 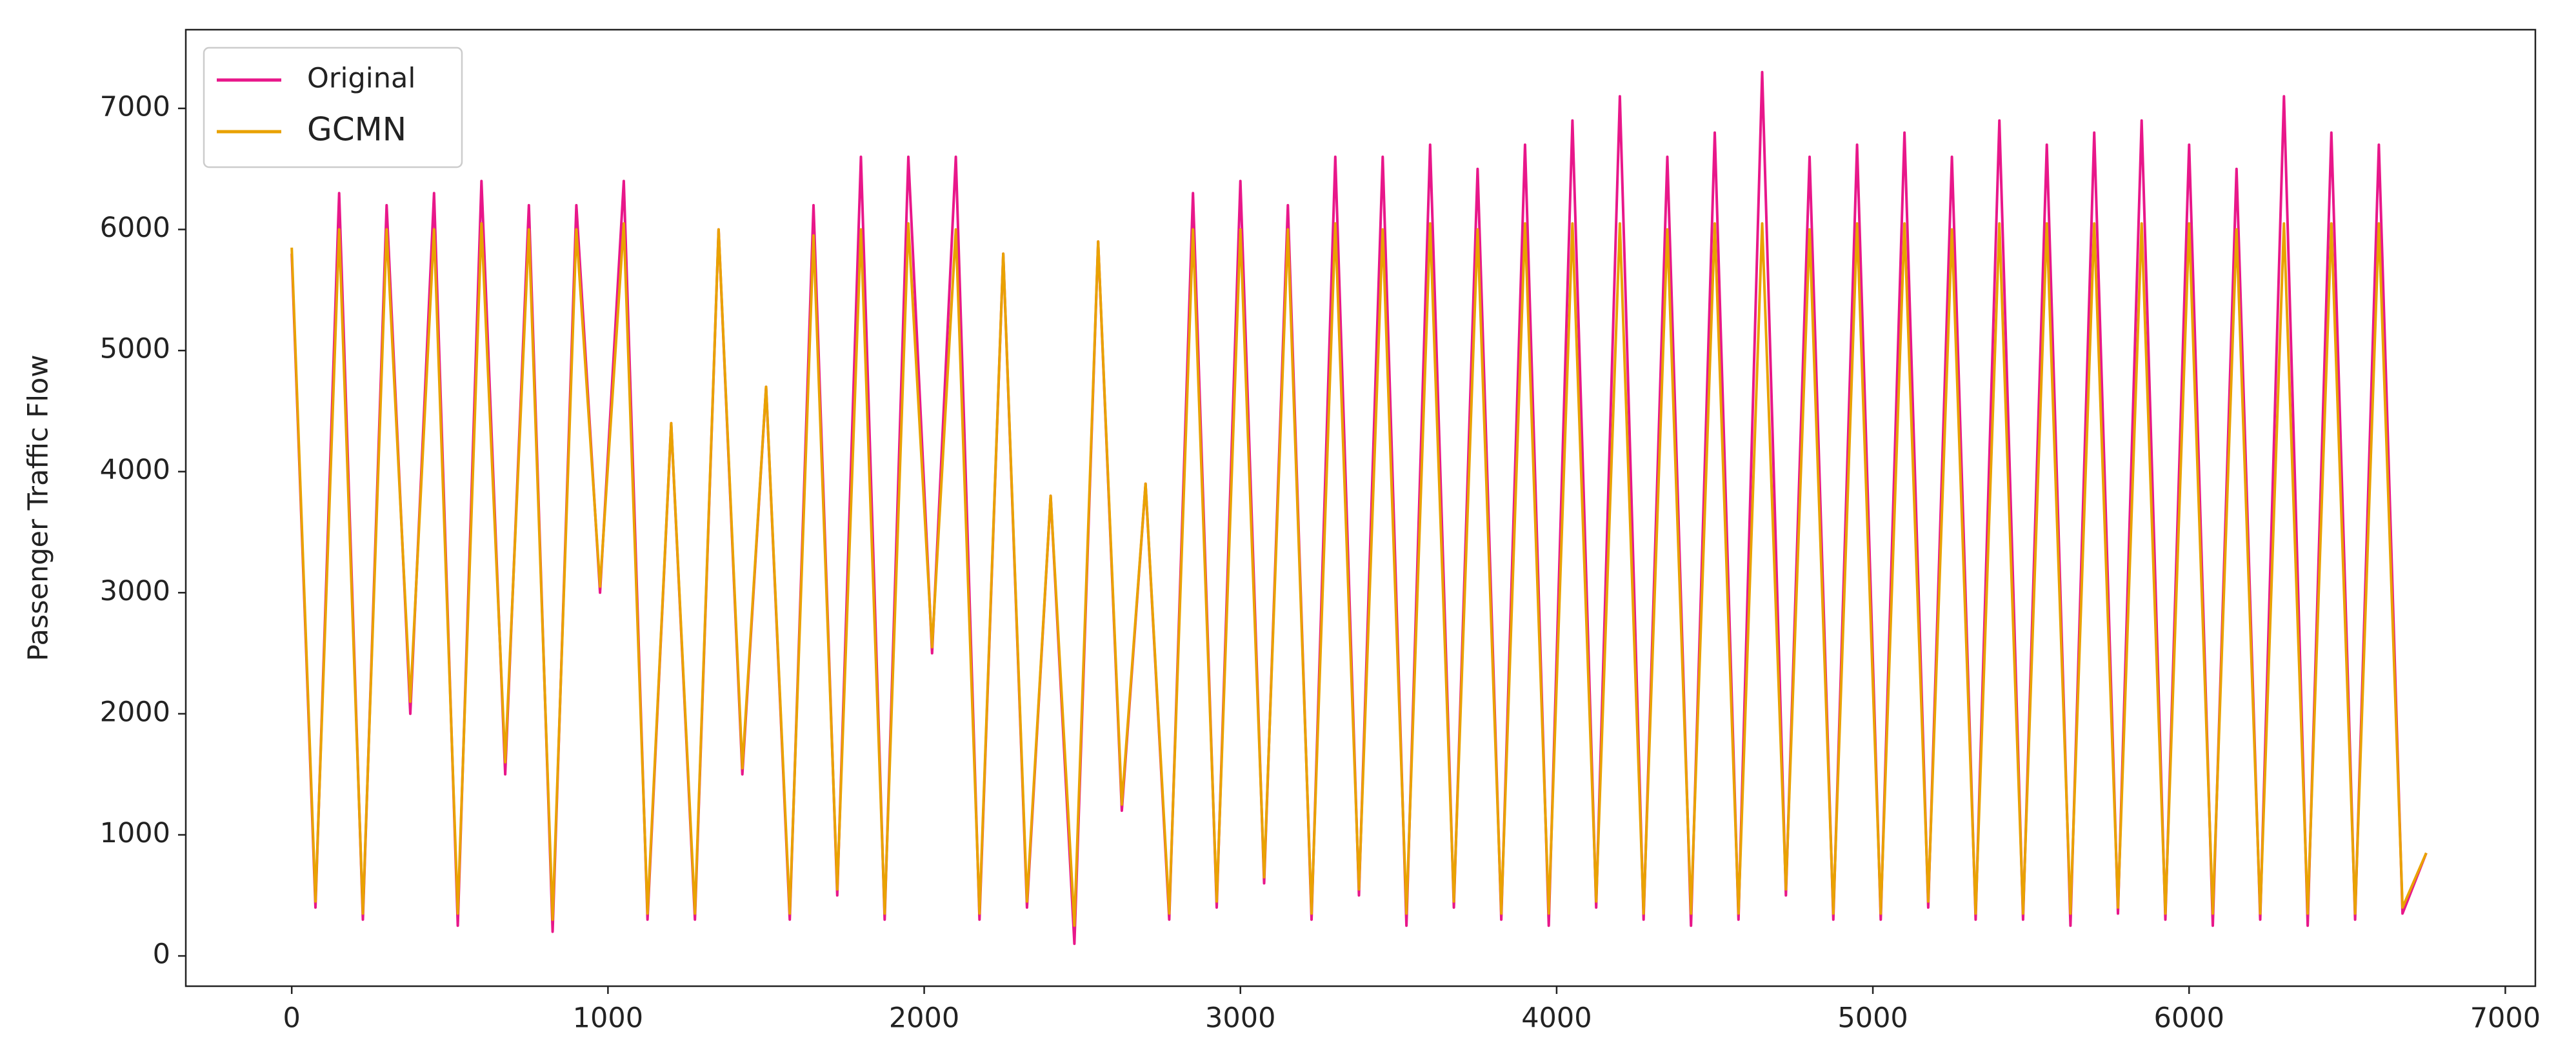 I want to click on x-tick-label: 6000, so click(x=2189, y=1018).